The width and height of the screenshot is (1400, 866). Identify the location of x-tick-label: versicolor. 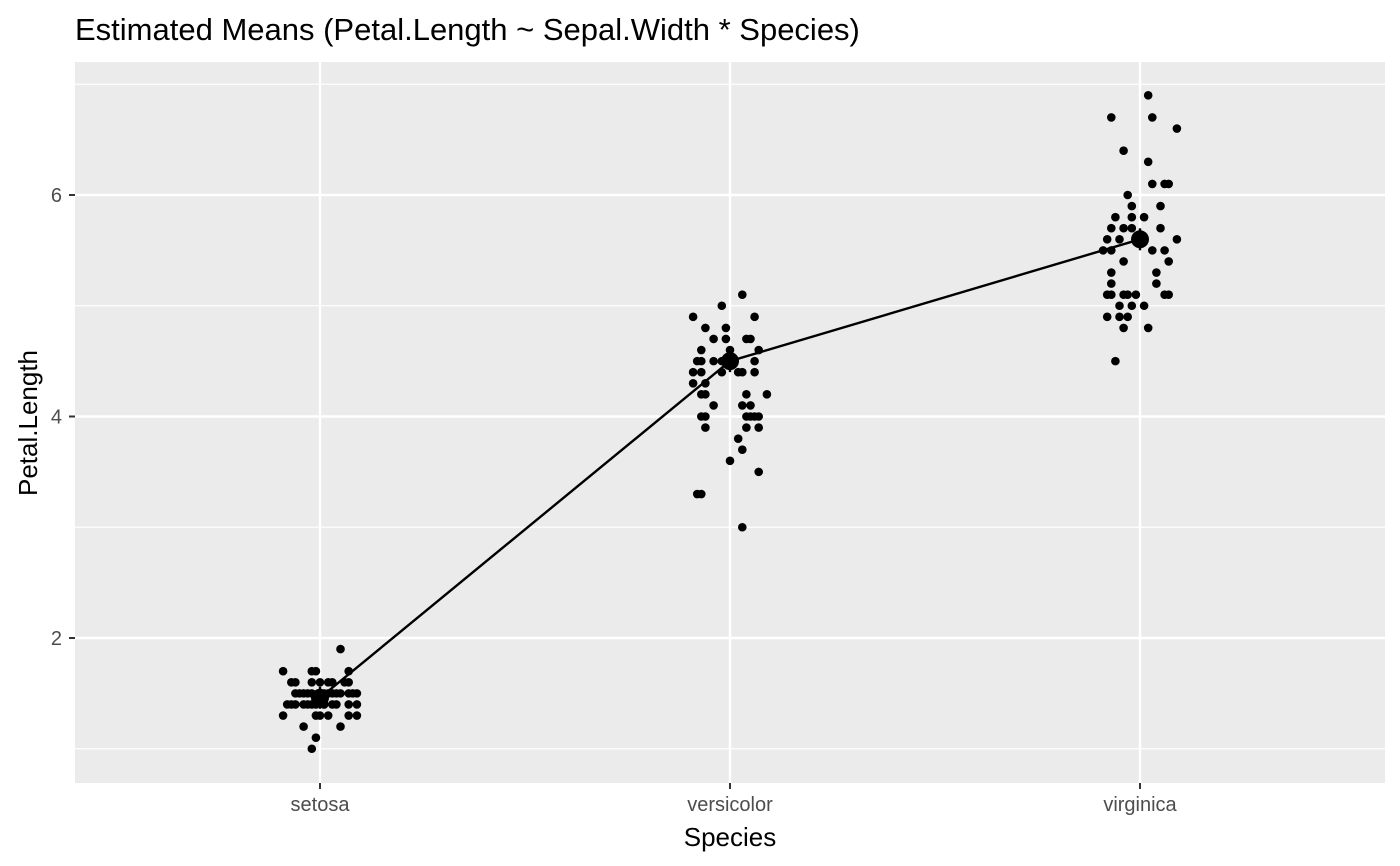
(730, 805).